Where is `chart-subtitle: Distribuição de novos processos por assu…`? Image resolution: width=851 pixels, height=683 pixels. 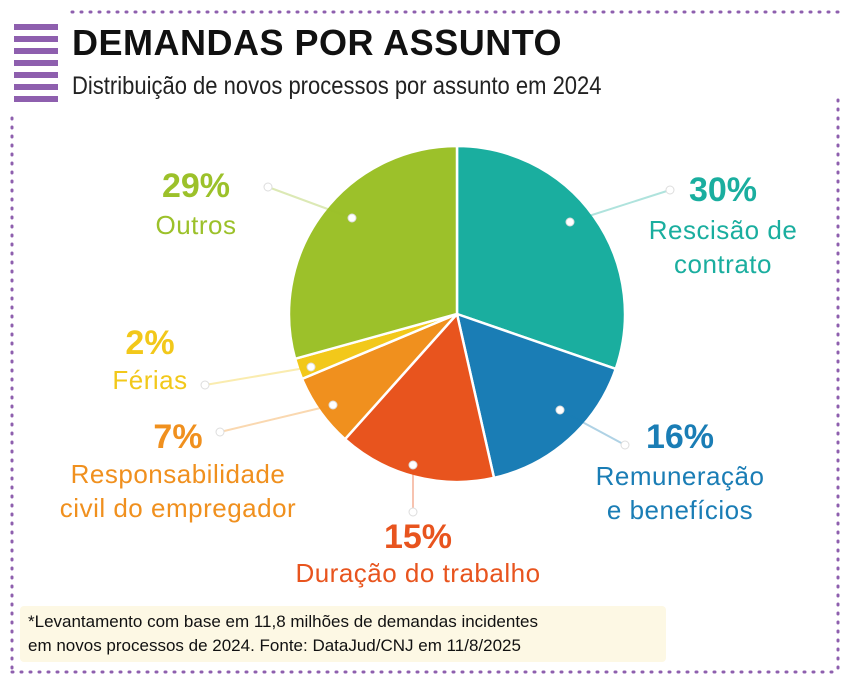 chart-subtitle: Distribuição de novos processos por assu… is located at coordinates (337, 86).